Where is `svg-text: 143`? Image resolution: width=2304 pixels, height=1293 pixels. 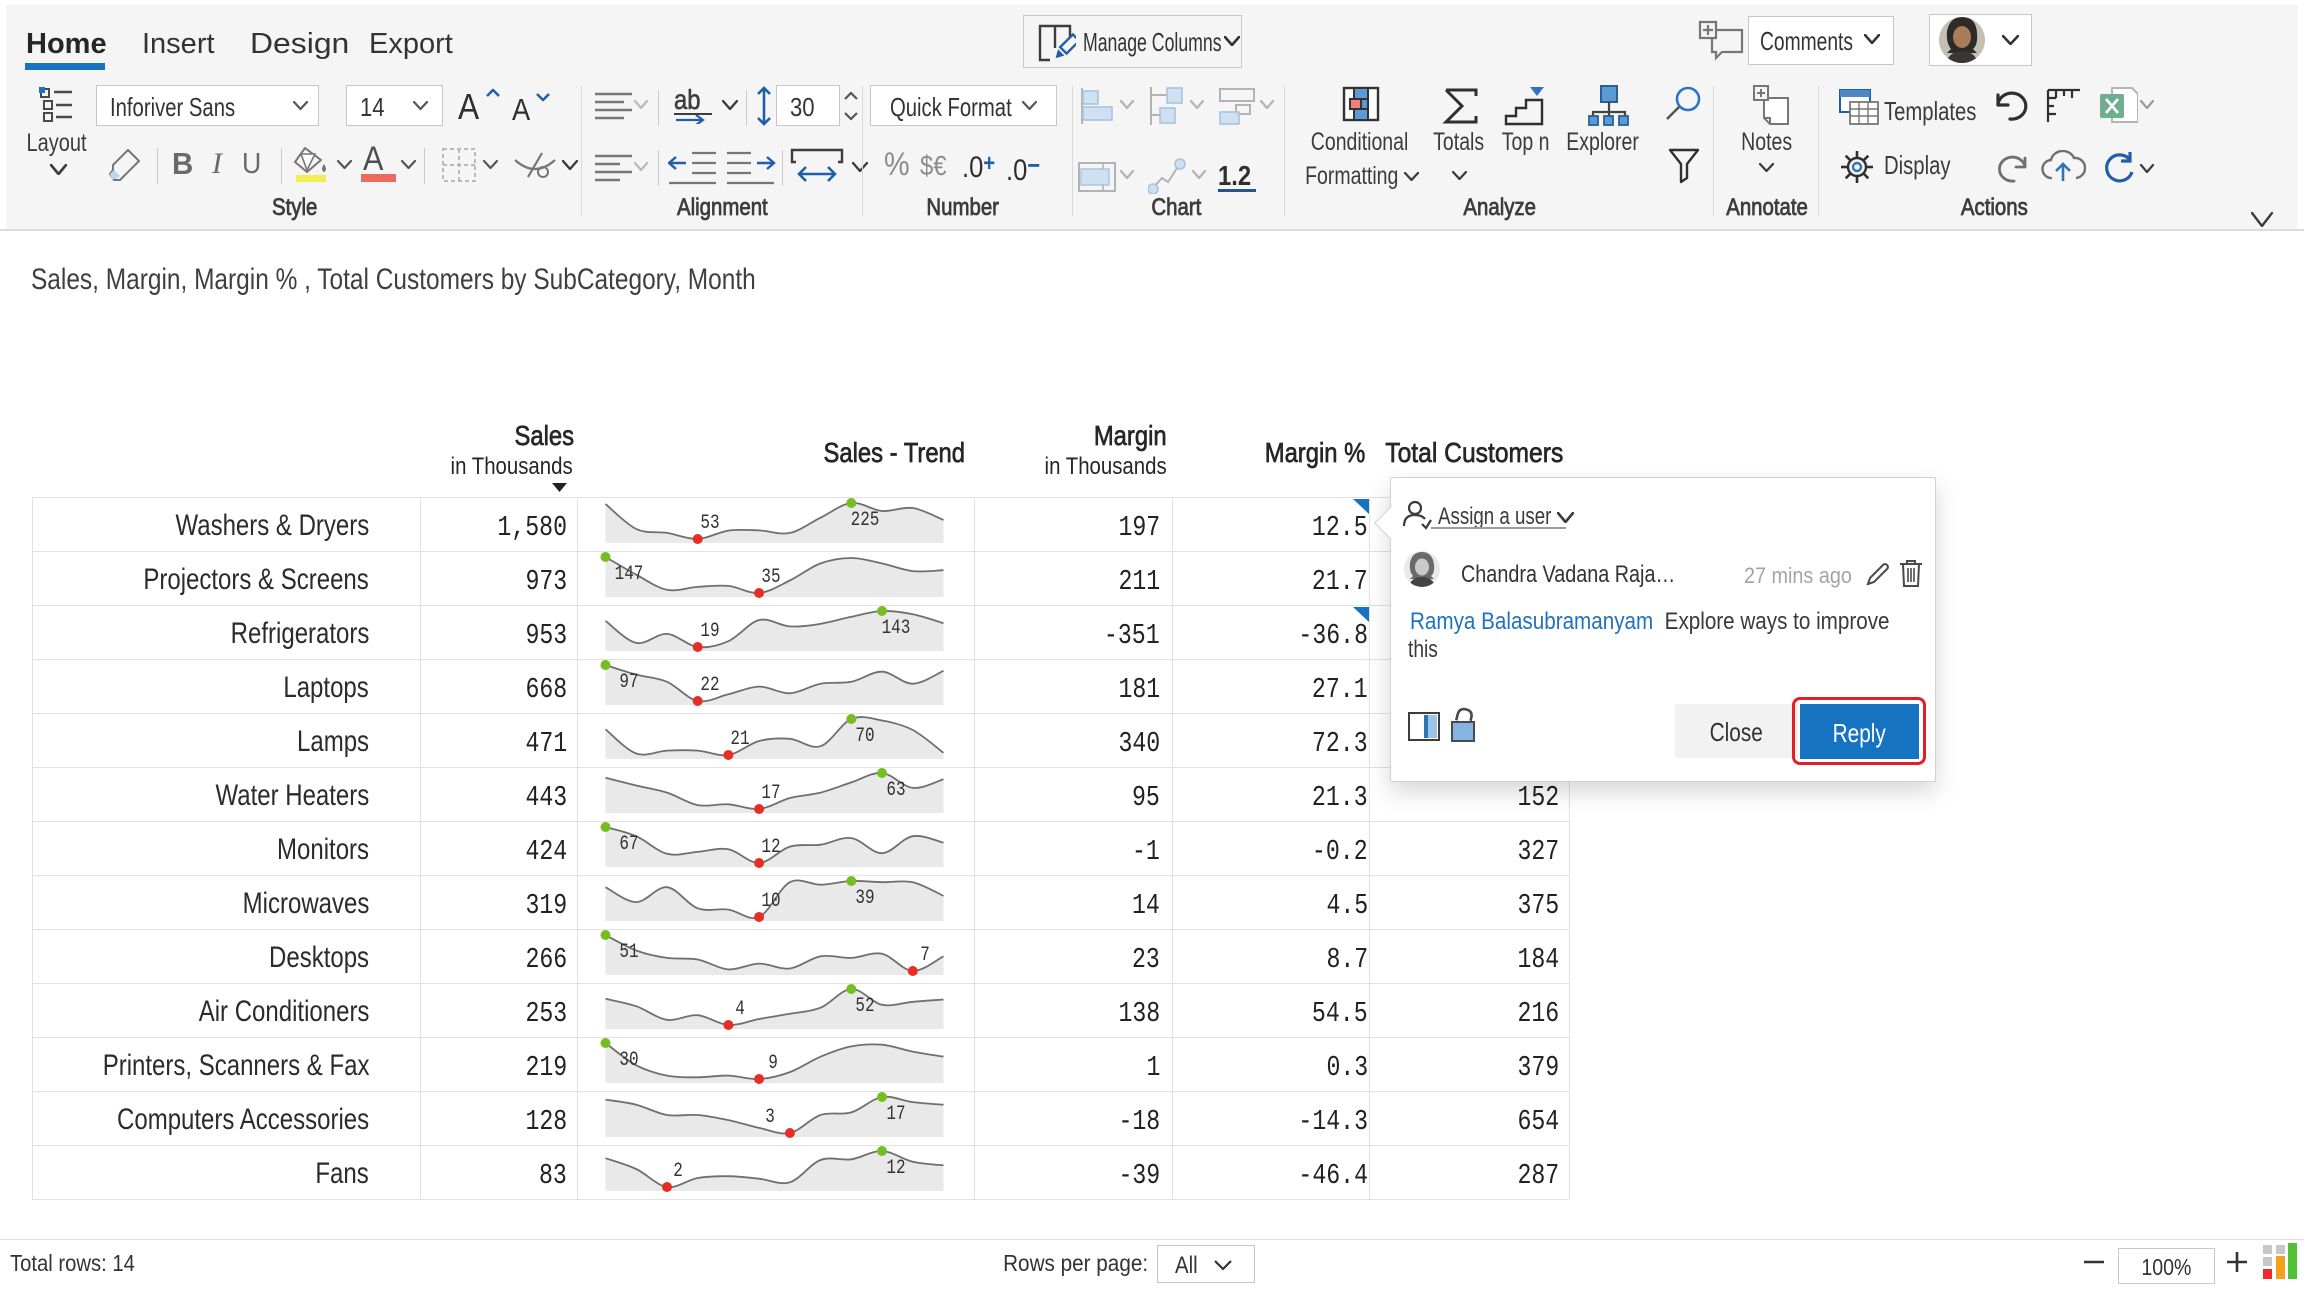
svg-text: 143 is located at coordinates (896, 629).